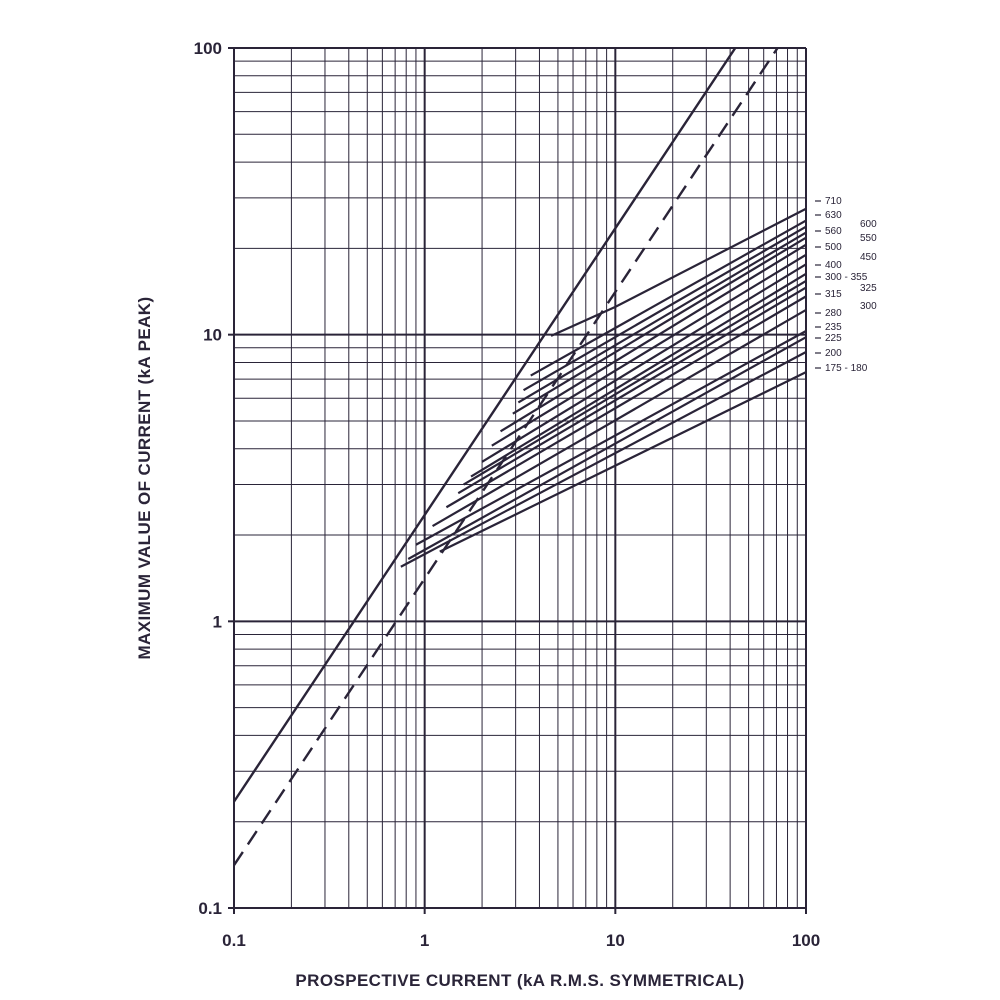 Image resolution: width=1000 pixels, height=1000 pixels. What do you see at coordinates (833, 294) in the screenshot?
I see `series-label: 315` at bounding box center [833, 294].